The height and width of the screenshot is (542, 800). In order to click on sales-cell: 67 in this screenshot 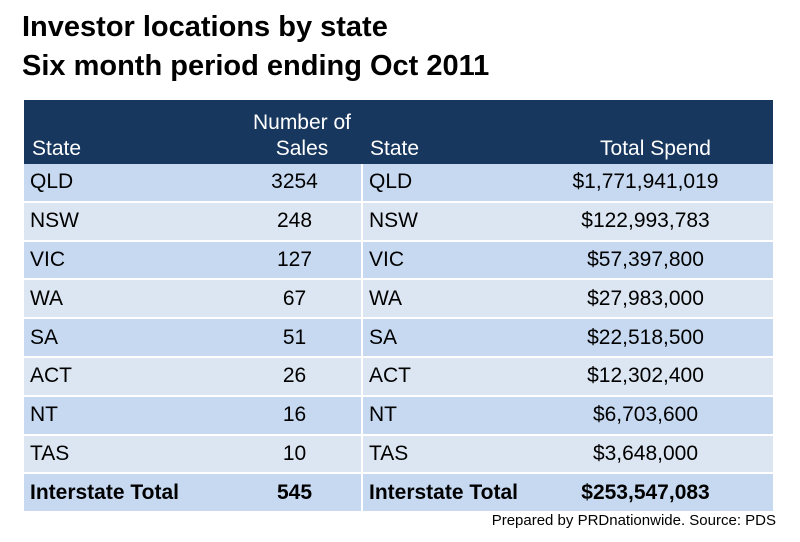, I will do `click(302, 299)`.